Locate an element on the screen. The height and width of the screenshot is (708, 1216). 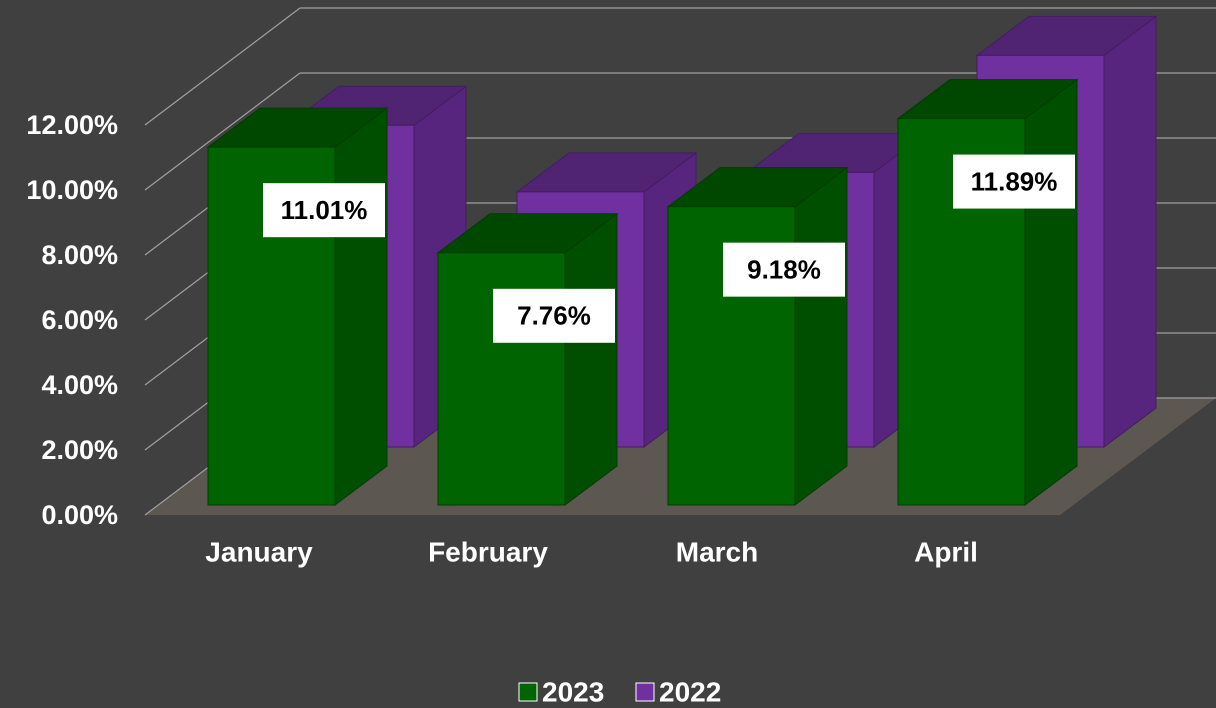
y-tick-label: 8.00% is located at coordinates (79, 255).